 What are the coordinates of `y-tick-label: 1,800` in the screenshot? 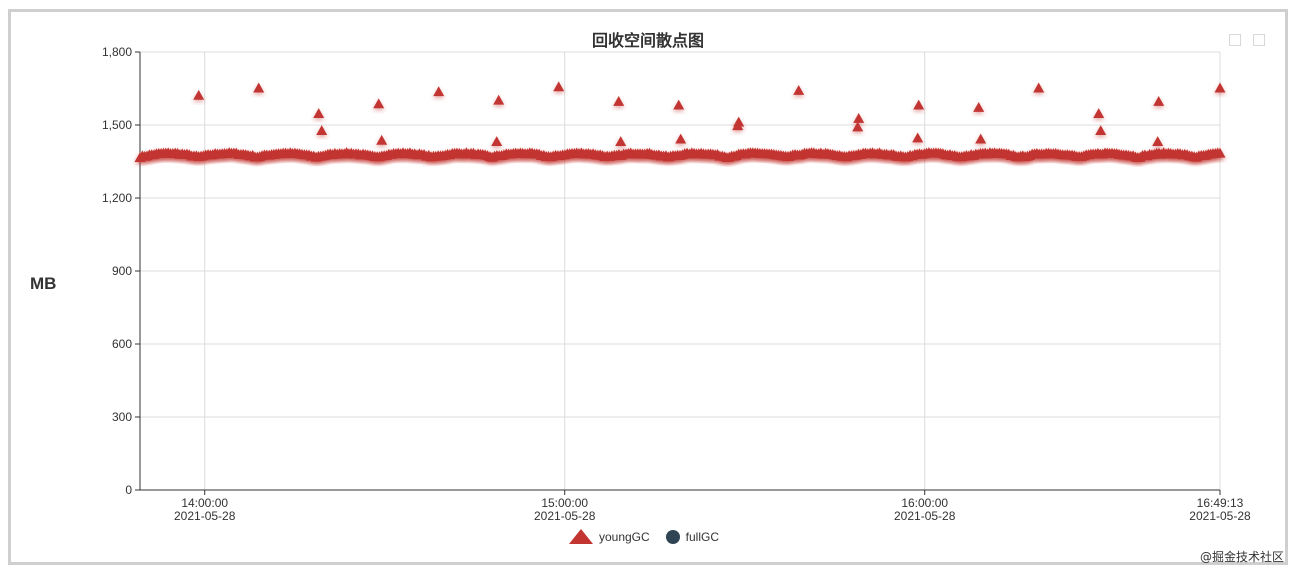 It's located at (117, 52).